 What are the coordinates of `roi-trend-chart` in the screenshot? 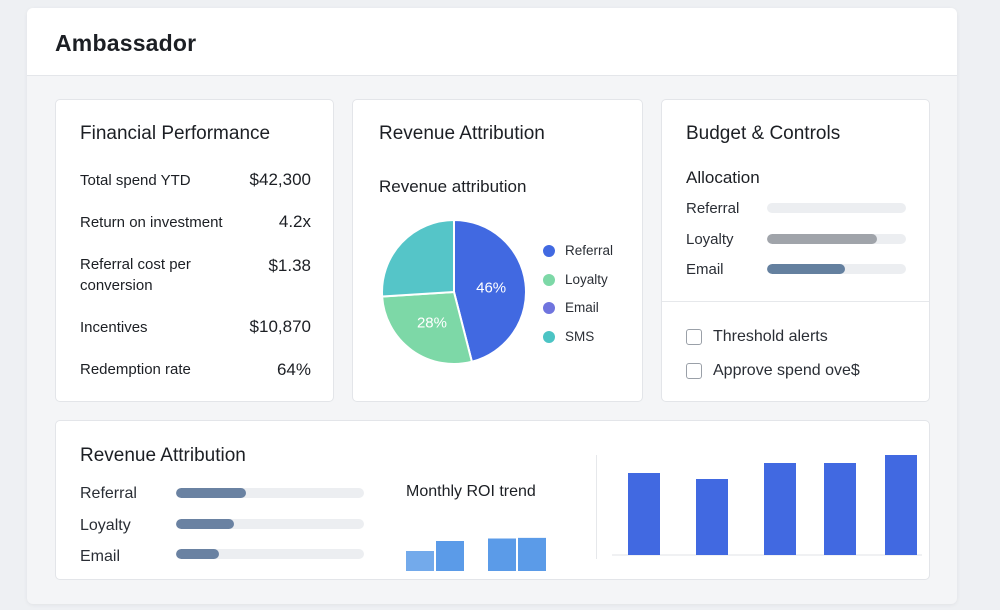 It's located at (476, 554).